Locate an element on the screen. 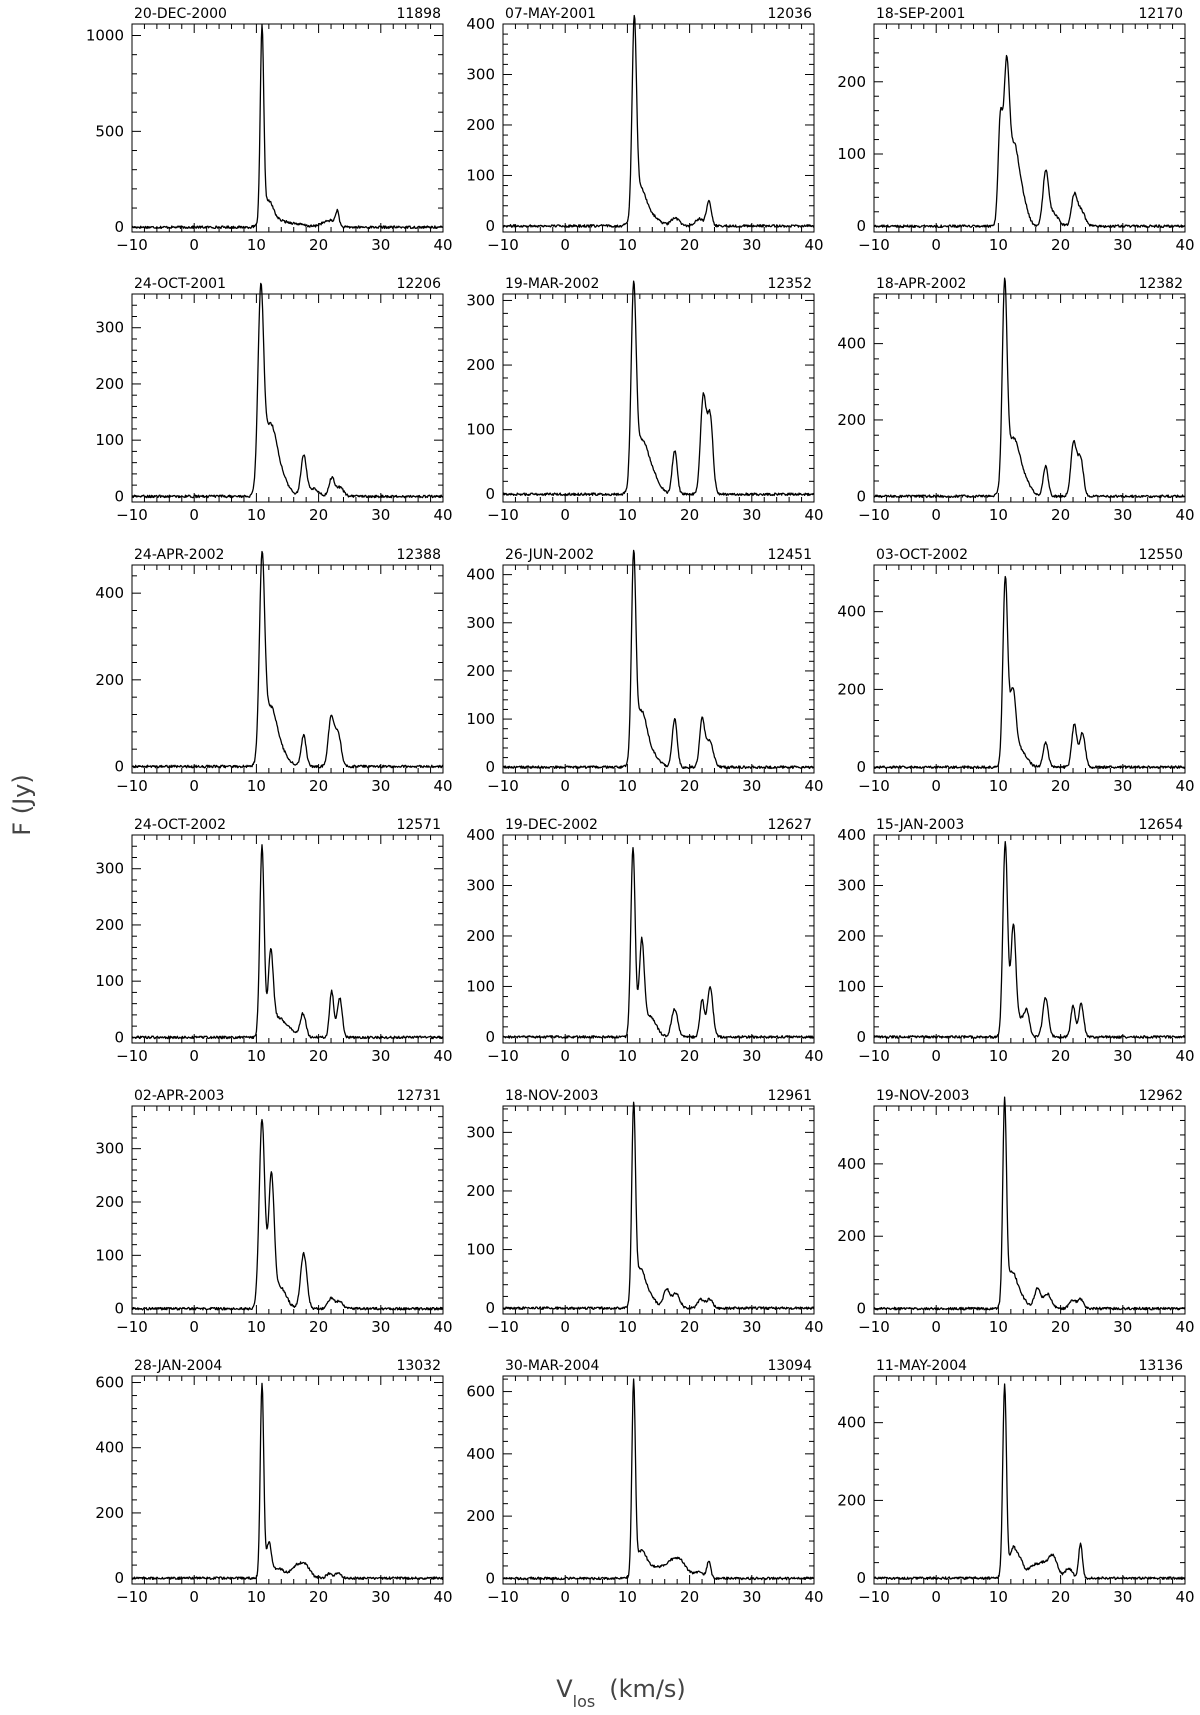  panel-date: 18-NOV-2003 is located at coordinates (552, 1096).